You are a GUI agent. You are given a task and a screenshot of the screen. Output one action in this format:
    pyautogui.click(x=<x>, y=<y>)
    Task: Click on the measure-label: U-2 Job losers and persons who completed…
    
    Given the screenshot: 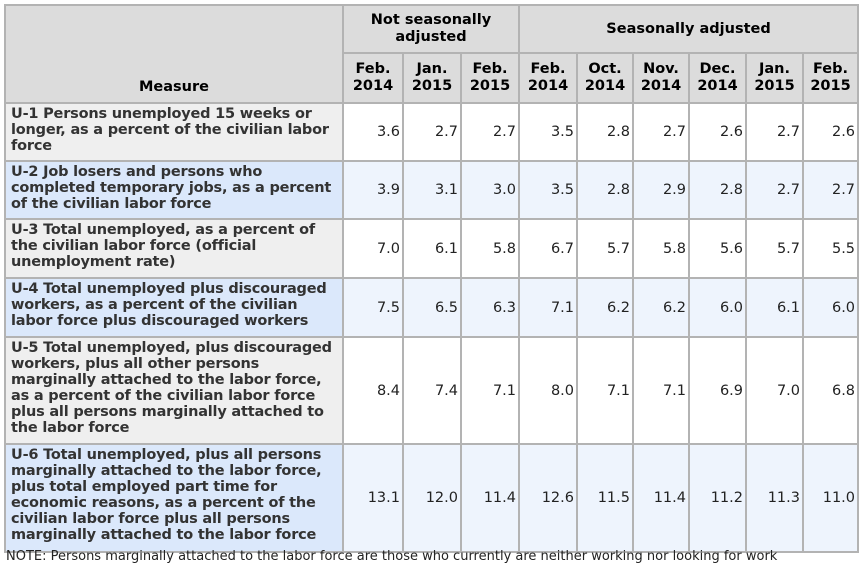 What is the action you would take?
    pyautogui.click(x=174, y=190)
    